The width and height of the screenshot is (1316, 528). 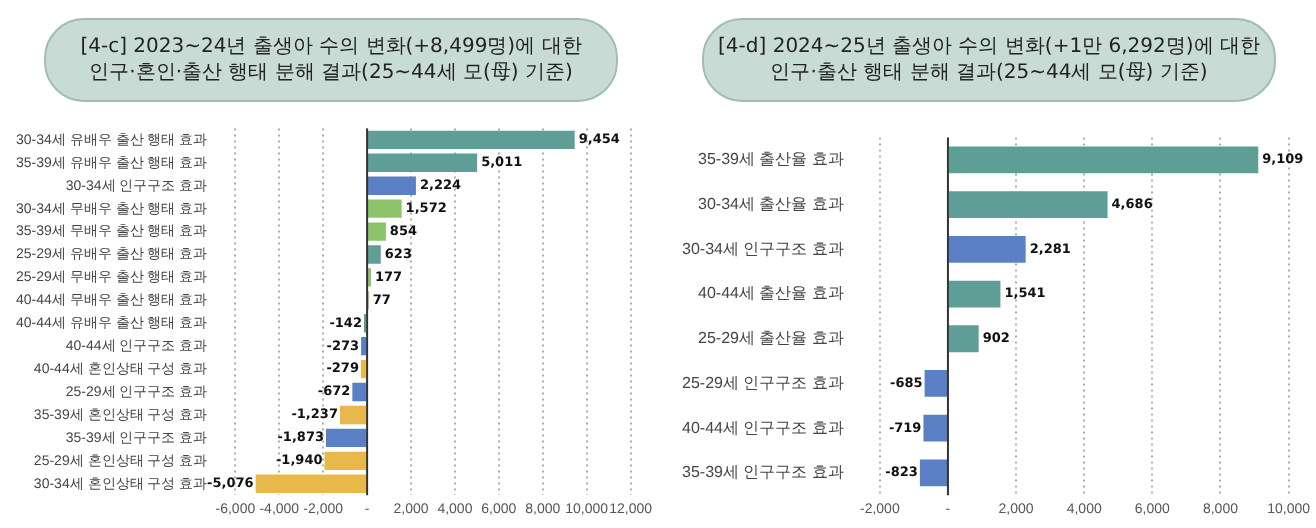 I want to click on y-tick-label: 35-39세 인구구조 효과, so click(x=763, y=472).